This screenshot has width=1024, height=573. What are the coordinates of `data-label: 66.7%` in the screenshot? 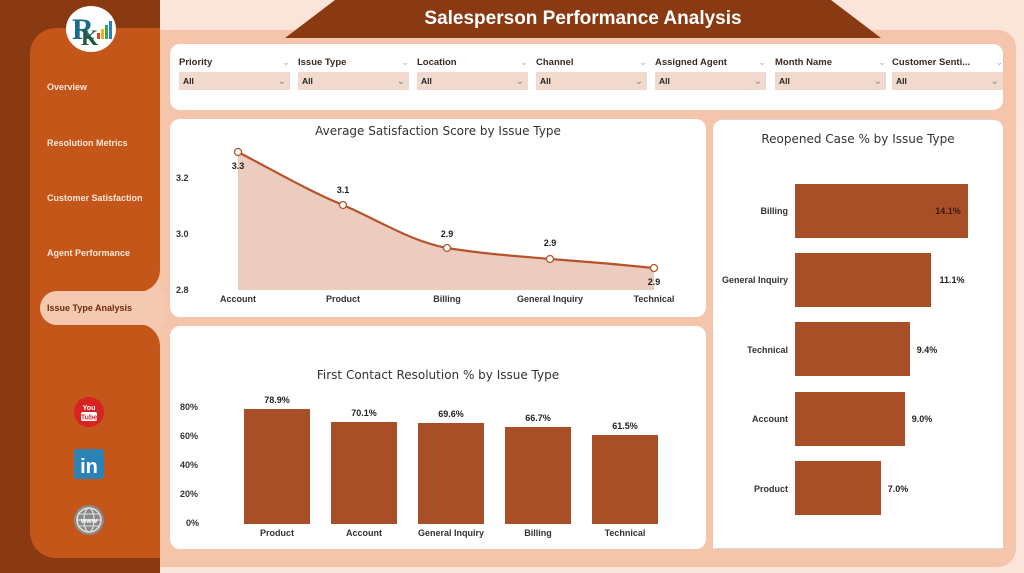 It's located at (538, 418).